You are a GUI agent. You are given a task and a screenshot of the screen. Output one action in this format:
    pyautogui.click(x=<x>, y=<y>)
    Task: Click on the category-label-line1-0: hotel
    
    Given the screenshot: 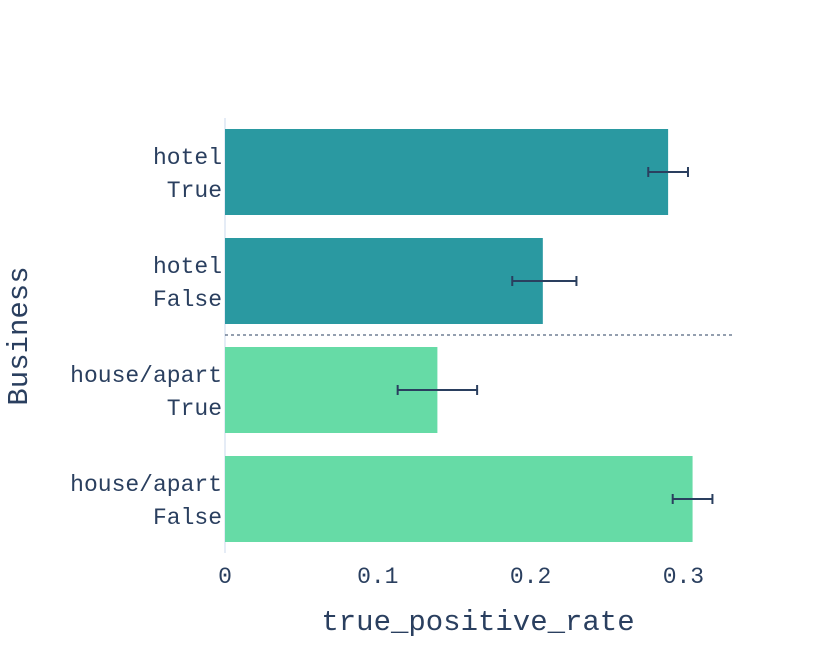 What is the action you would take?
    pyautogui.click(x=187, y=158)
    